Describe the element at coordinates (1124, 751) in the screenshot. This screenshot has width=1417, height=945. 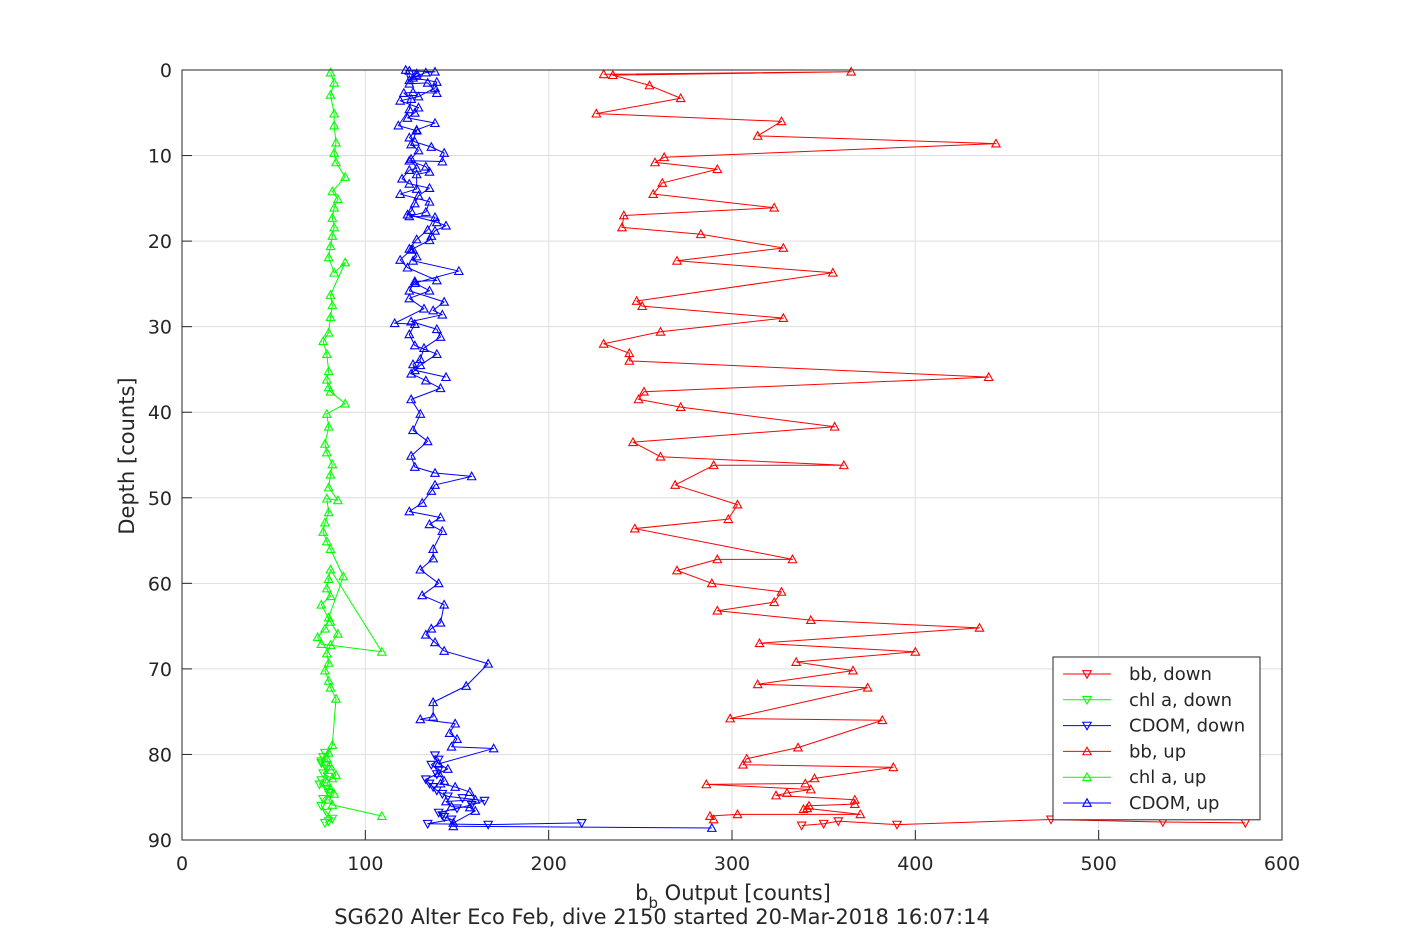
I see `legend-item-bb-up: bb, up` at that location.